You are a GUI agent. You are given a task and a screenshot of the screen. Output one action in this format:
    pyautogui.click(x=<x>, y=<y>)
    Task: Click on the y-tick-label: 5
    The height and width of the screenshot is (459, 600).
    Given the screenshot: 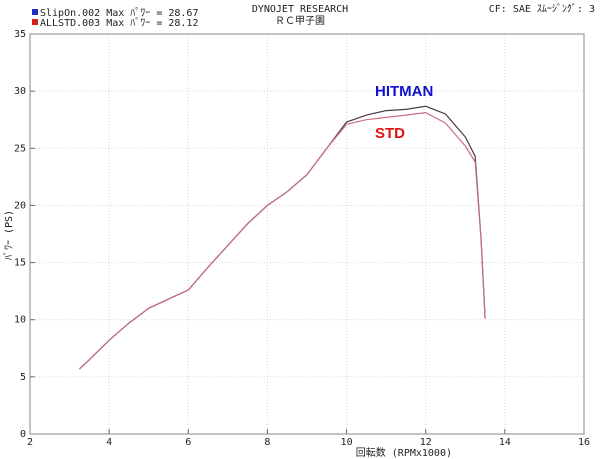 What is the action you would take?
    pyautogui.click(x=23, y=377)
    